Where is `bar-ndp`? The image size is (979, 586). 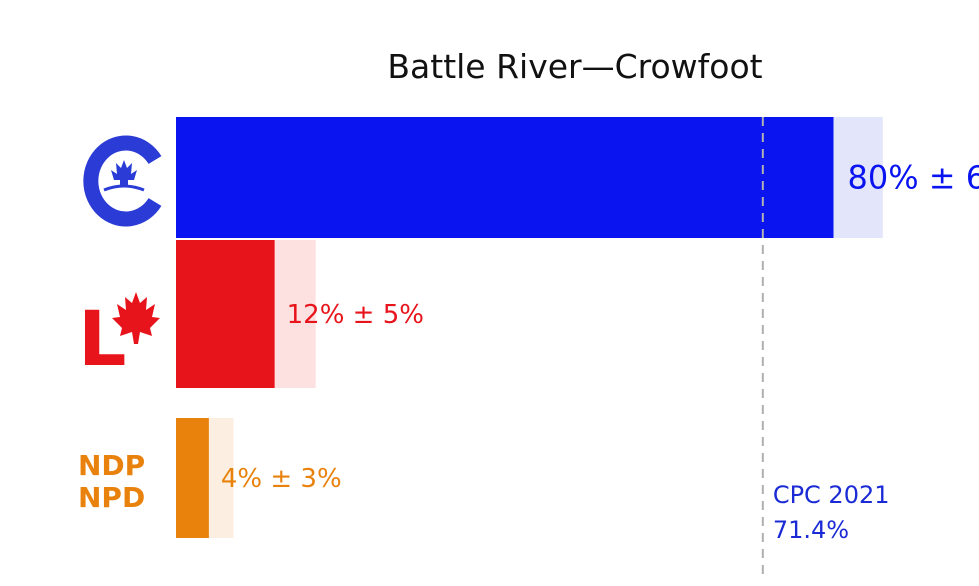 bar-ndp is located at coordinates (192, 478).